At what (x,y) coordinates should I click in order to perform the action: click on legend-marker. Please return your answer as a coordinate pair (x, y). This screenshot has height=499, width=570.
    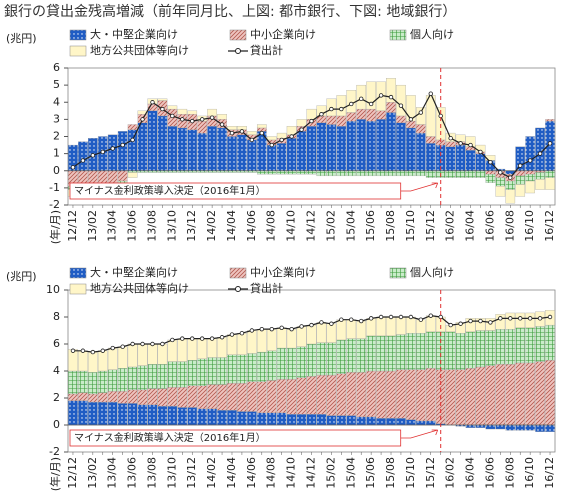
    Looking at the image, I should click on (238, 289).